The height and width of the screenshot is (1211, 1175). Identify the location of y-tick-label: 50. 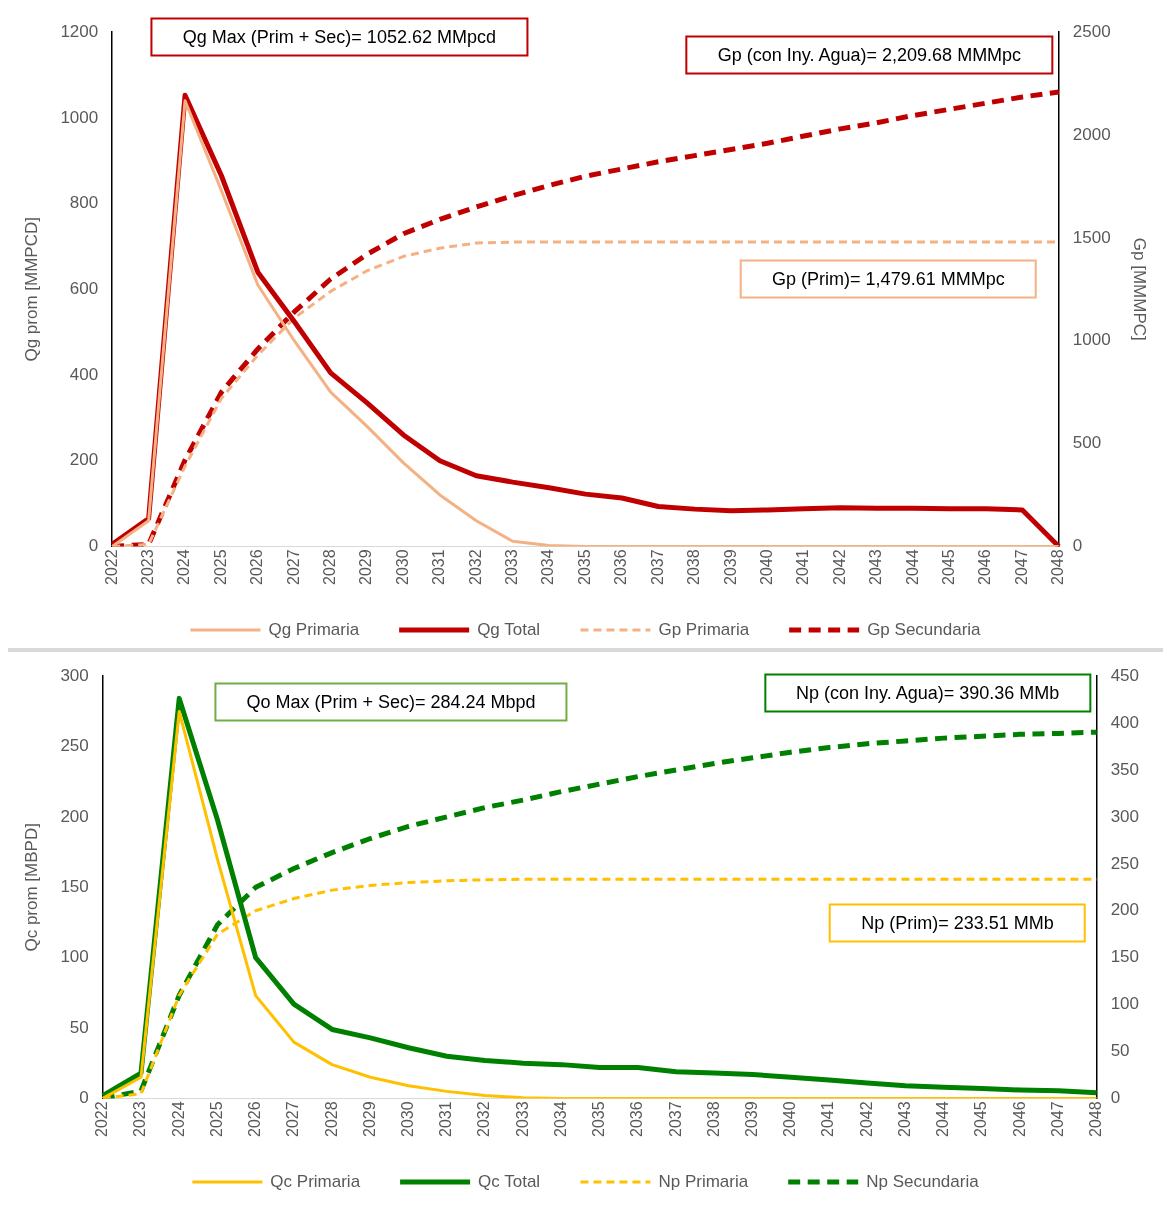
(79, 1027).